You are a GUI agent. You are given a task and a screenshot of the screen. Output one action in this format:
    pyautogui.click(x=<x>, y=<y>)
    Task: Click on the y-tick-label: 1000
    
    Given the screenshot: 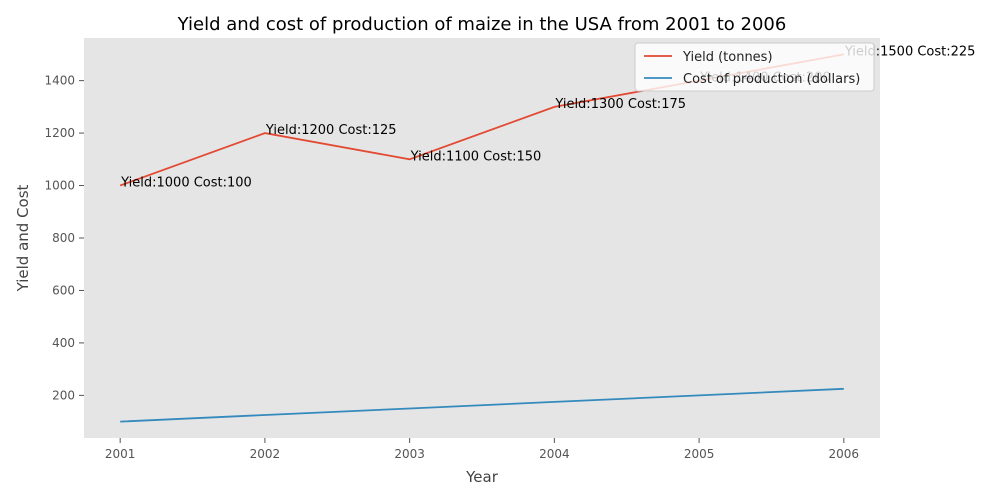 What is the action you would take?
    pyautogui.click(x=59, y=186)
    